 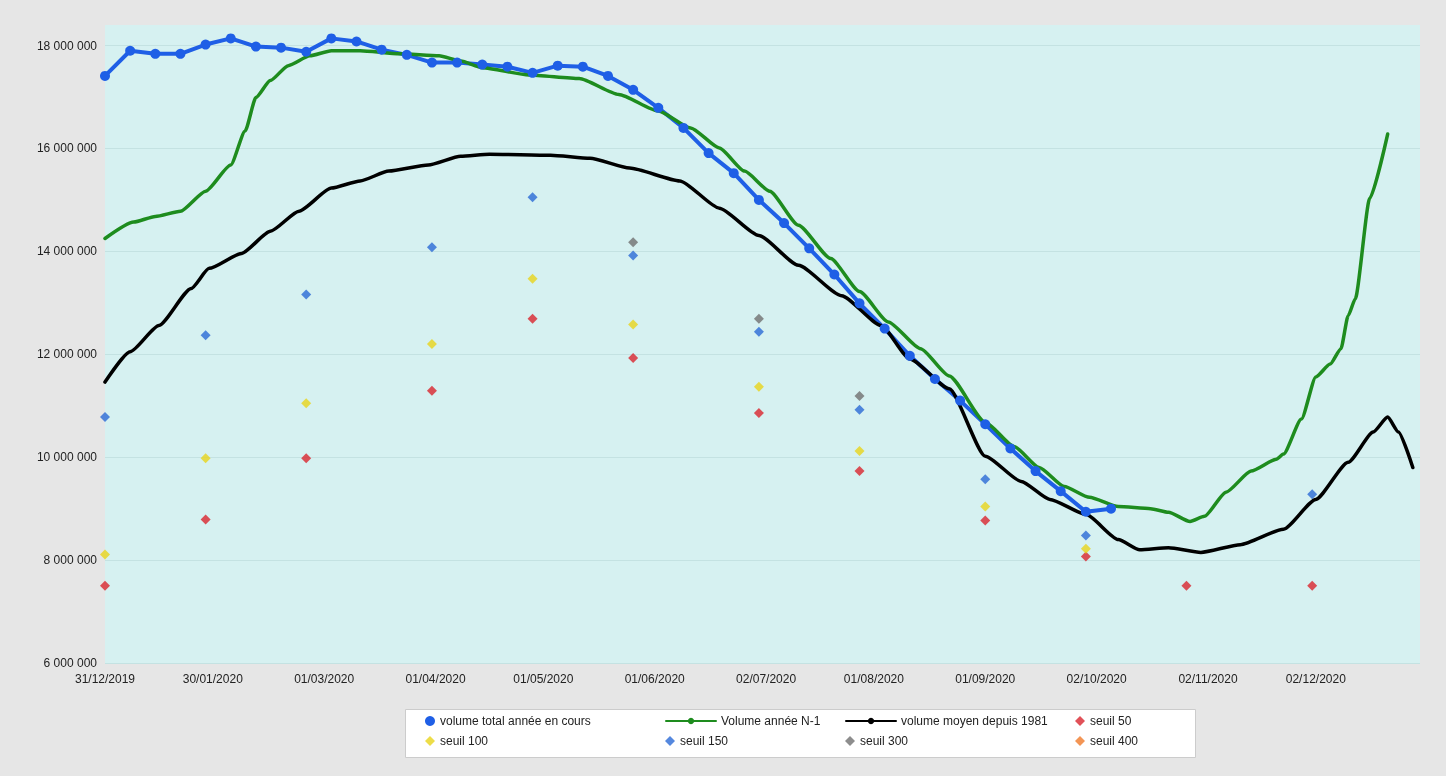 What do you see at coordinates (67, 457) in the screenshot?
I see `y-tick-label: 10 000 000` at bounding box center [67, 457].